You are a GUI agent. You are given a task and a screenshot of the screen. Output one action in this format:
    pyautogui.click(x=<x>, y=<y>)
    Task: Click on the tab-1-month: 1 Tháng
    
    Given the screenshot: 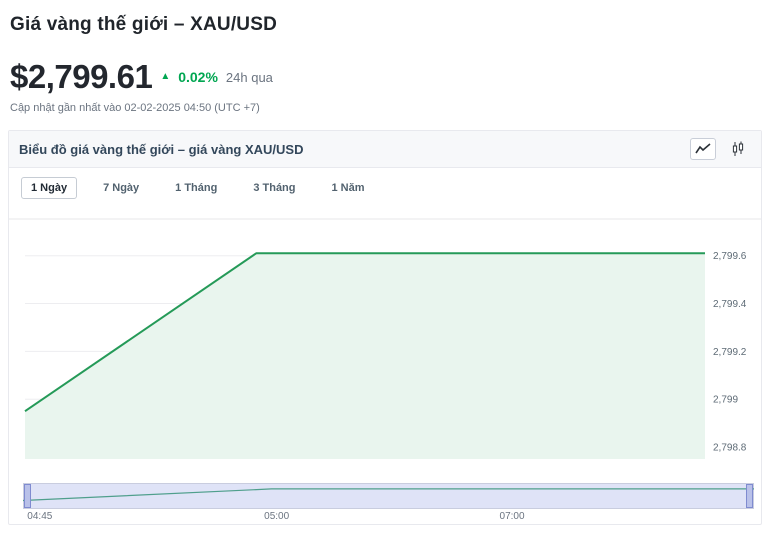 What is the action you would take?
    pyautogui.click(x=196, y=188)
    